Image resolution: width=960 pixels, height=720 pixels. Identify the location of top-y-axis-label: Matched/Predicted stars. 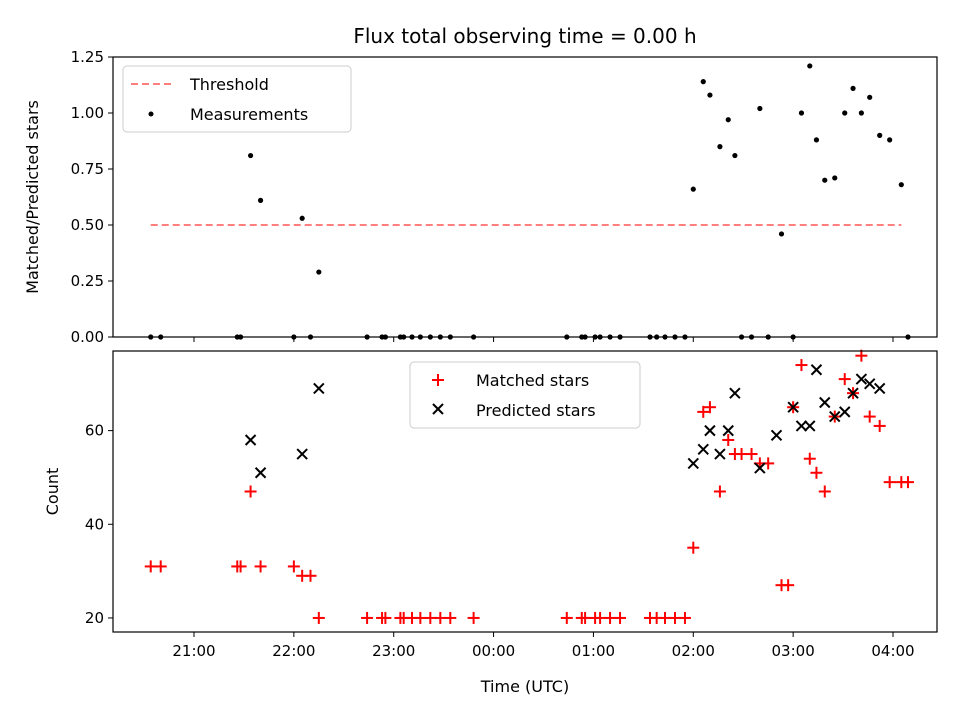
(32, 197).